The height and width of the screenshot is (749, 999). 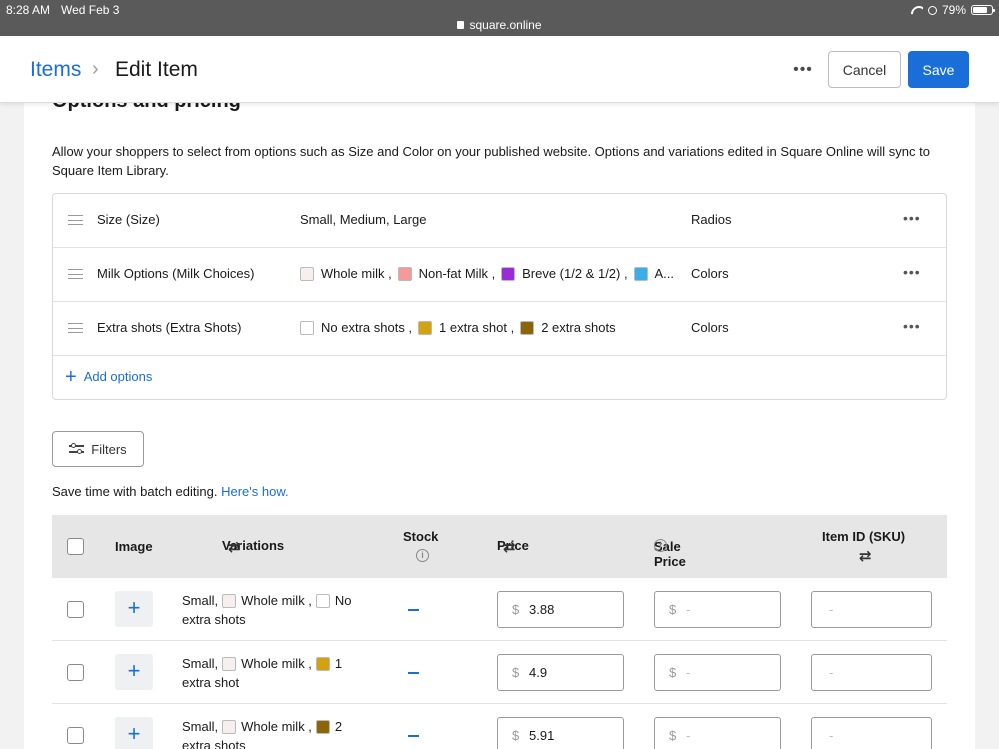 What do you see at coordinates (75, 546) in the screenshot?
I see `select-all-checkbox` at bounding box center [75, 546].